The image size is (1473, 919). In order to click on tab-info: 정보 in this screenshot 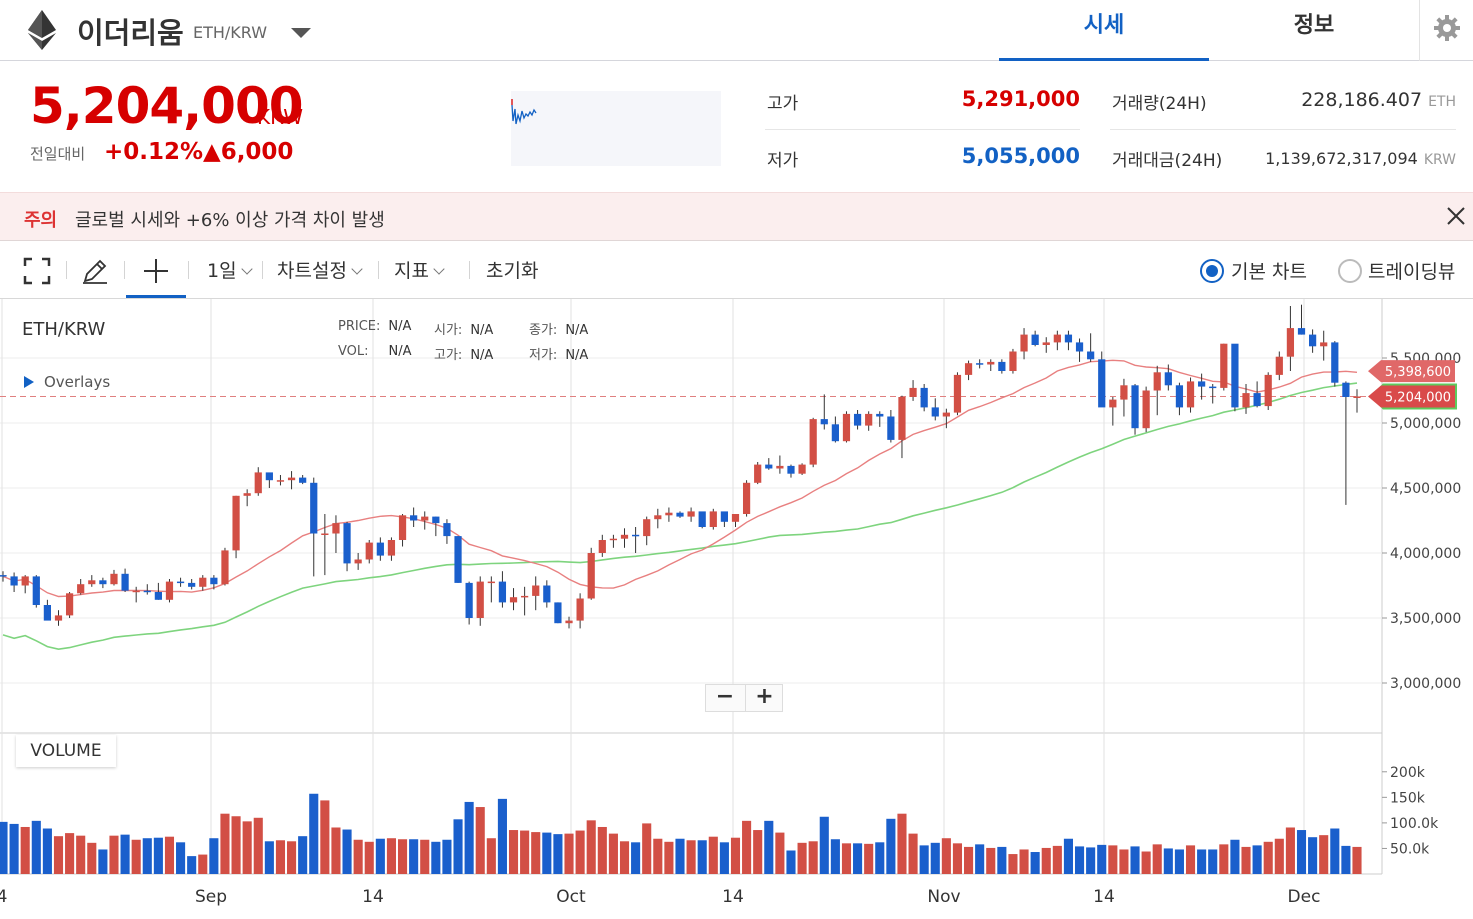, I will do `click(1314, 25)`.